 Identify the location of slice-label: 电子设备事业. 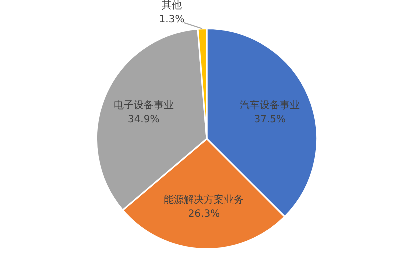
(144, 105).